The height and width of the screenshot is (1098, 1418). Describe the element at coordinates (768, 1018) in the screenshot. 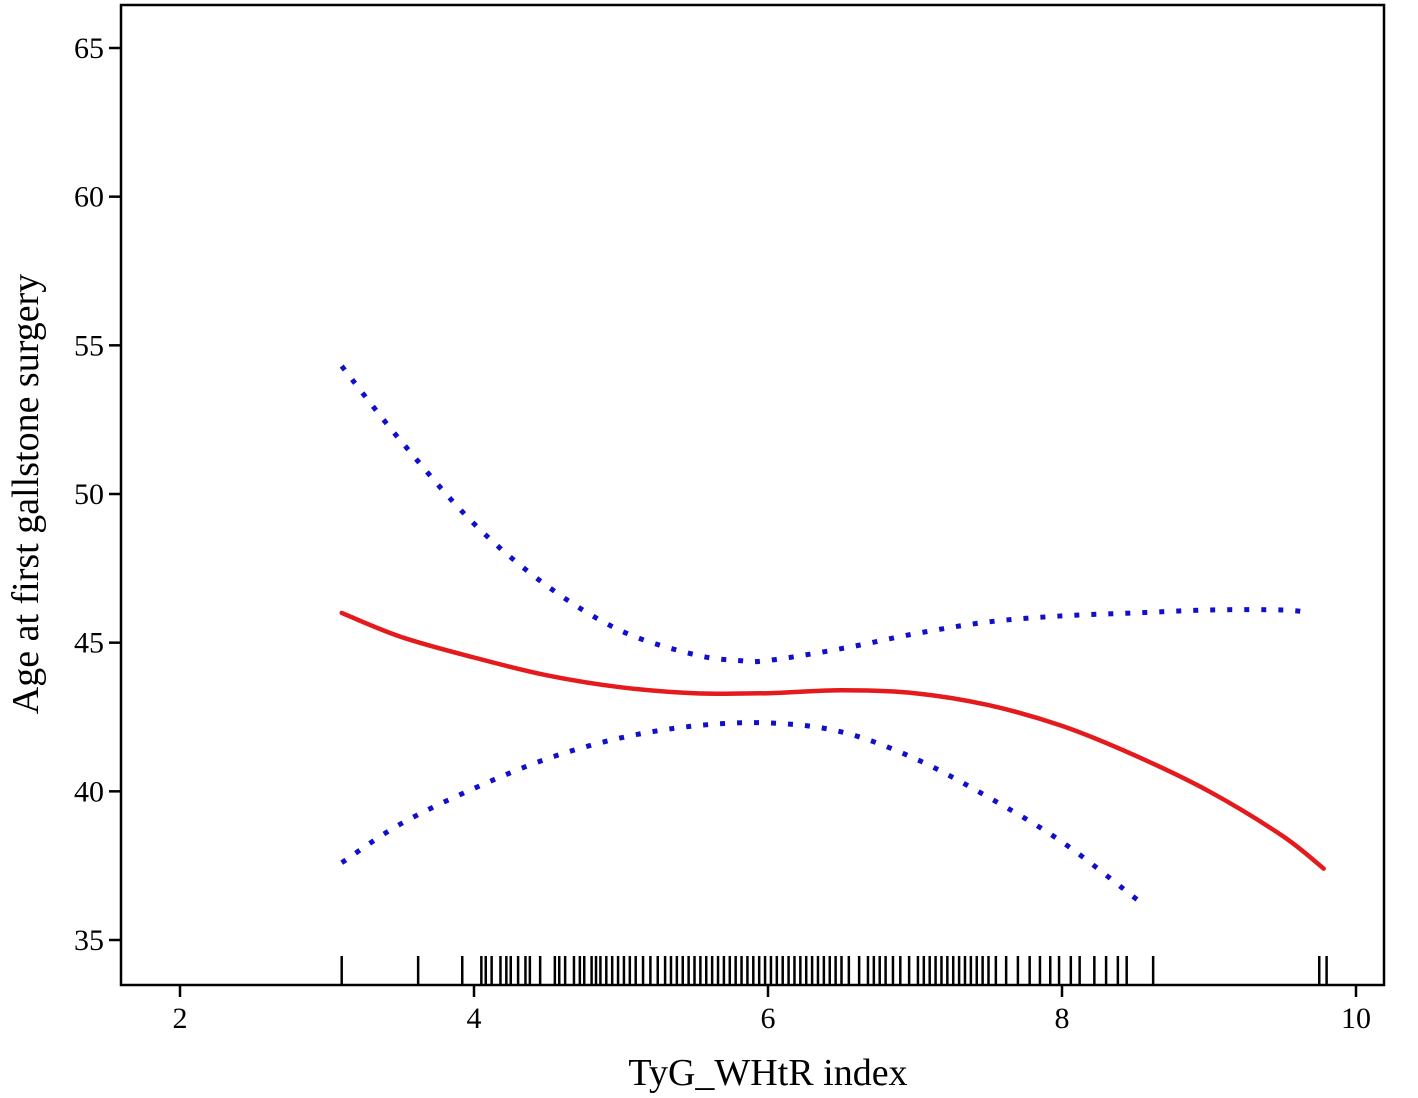

I see `x-tick-label: 6` at that location.